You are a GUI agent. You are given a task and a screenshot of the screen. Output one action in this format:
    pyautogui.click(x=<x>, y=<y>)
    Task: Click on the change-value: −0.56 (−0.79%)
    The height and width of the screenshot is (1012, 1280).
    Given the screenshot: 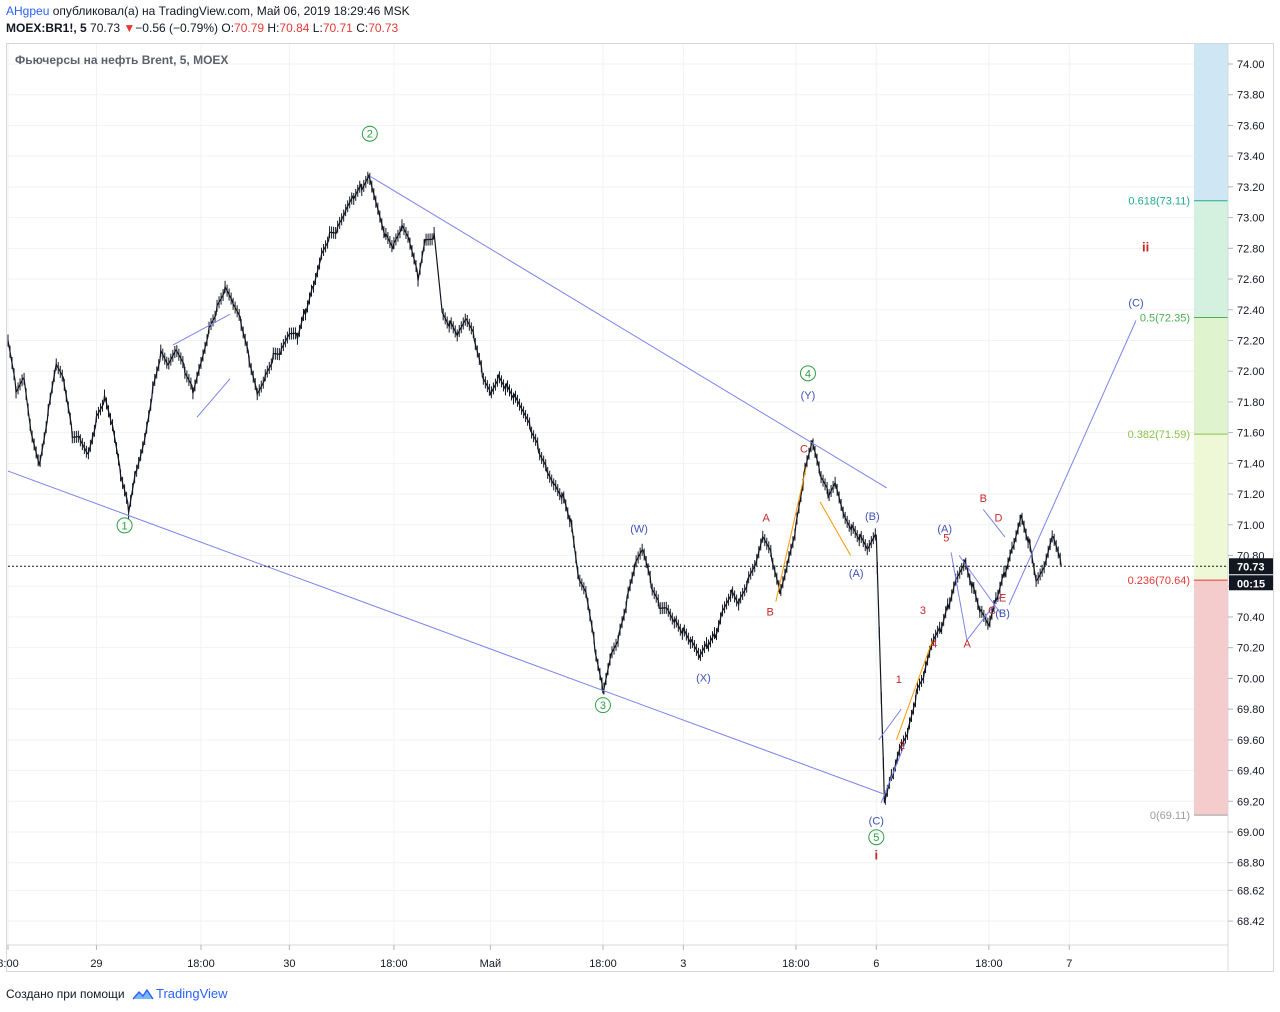 What is the action you would take?
    pyautogui.click(x=177, y=28)
    